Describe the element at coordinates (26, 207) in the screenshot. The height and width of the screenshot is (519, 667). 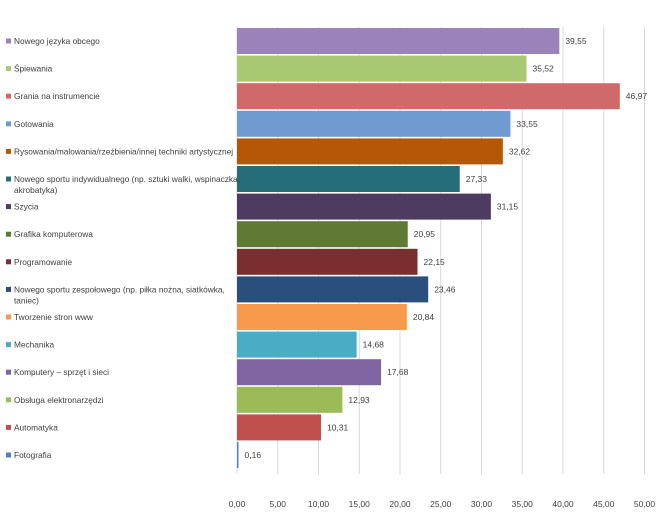
I see `legend-label: Szycia` at that location.